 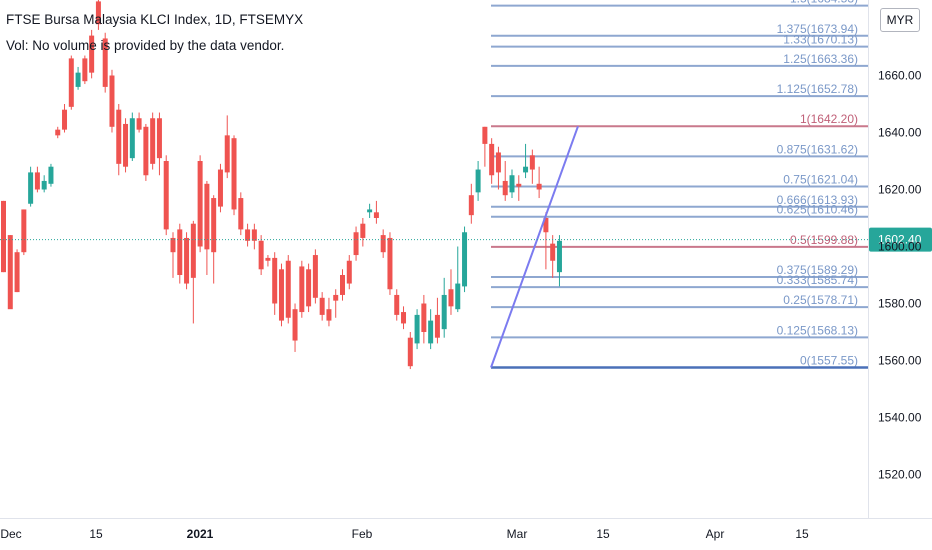 I want to click on fib-level-label: 1.375(1673.94), so click(x=817, y=29).